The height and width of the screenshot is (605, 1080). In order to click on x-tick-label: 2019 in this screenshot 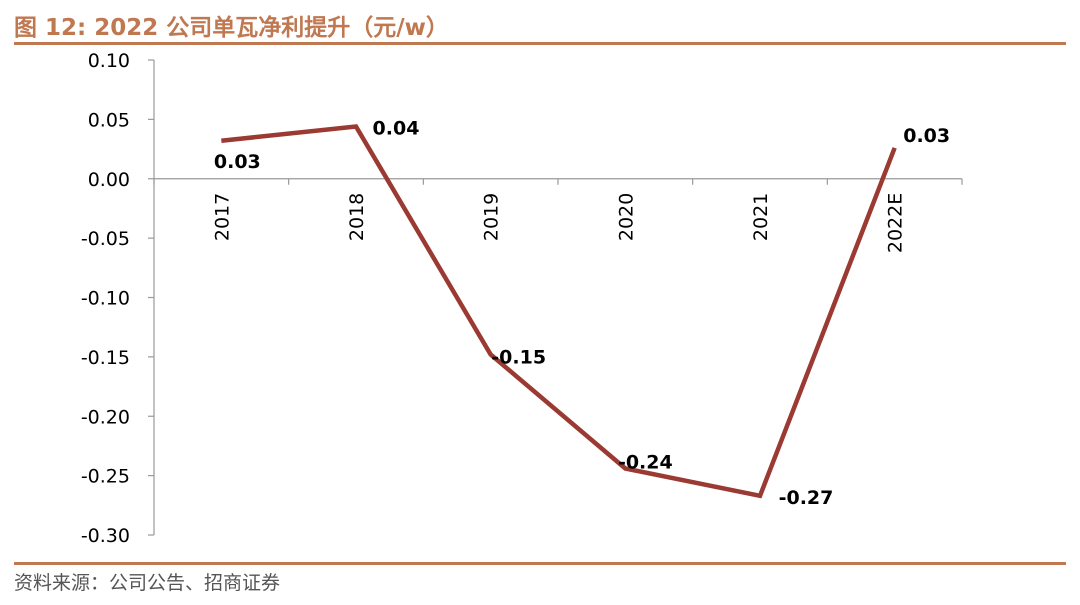, I will do `click(492, 217)`.